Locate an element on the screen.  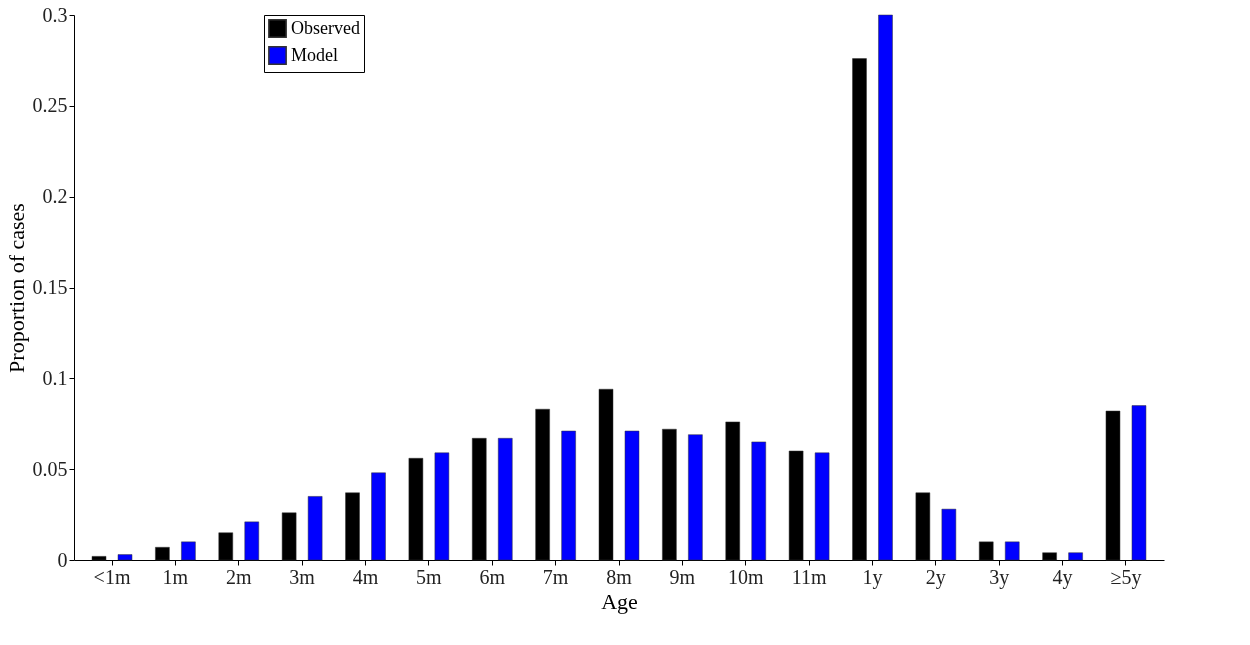
x-tick-label: ≥5y is located at coordinates (1126, 577).